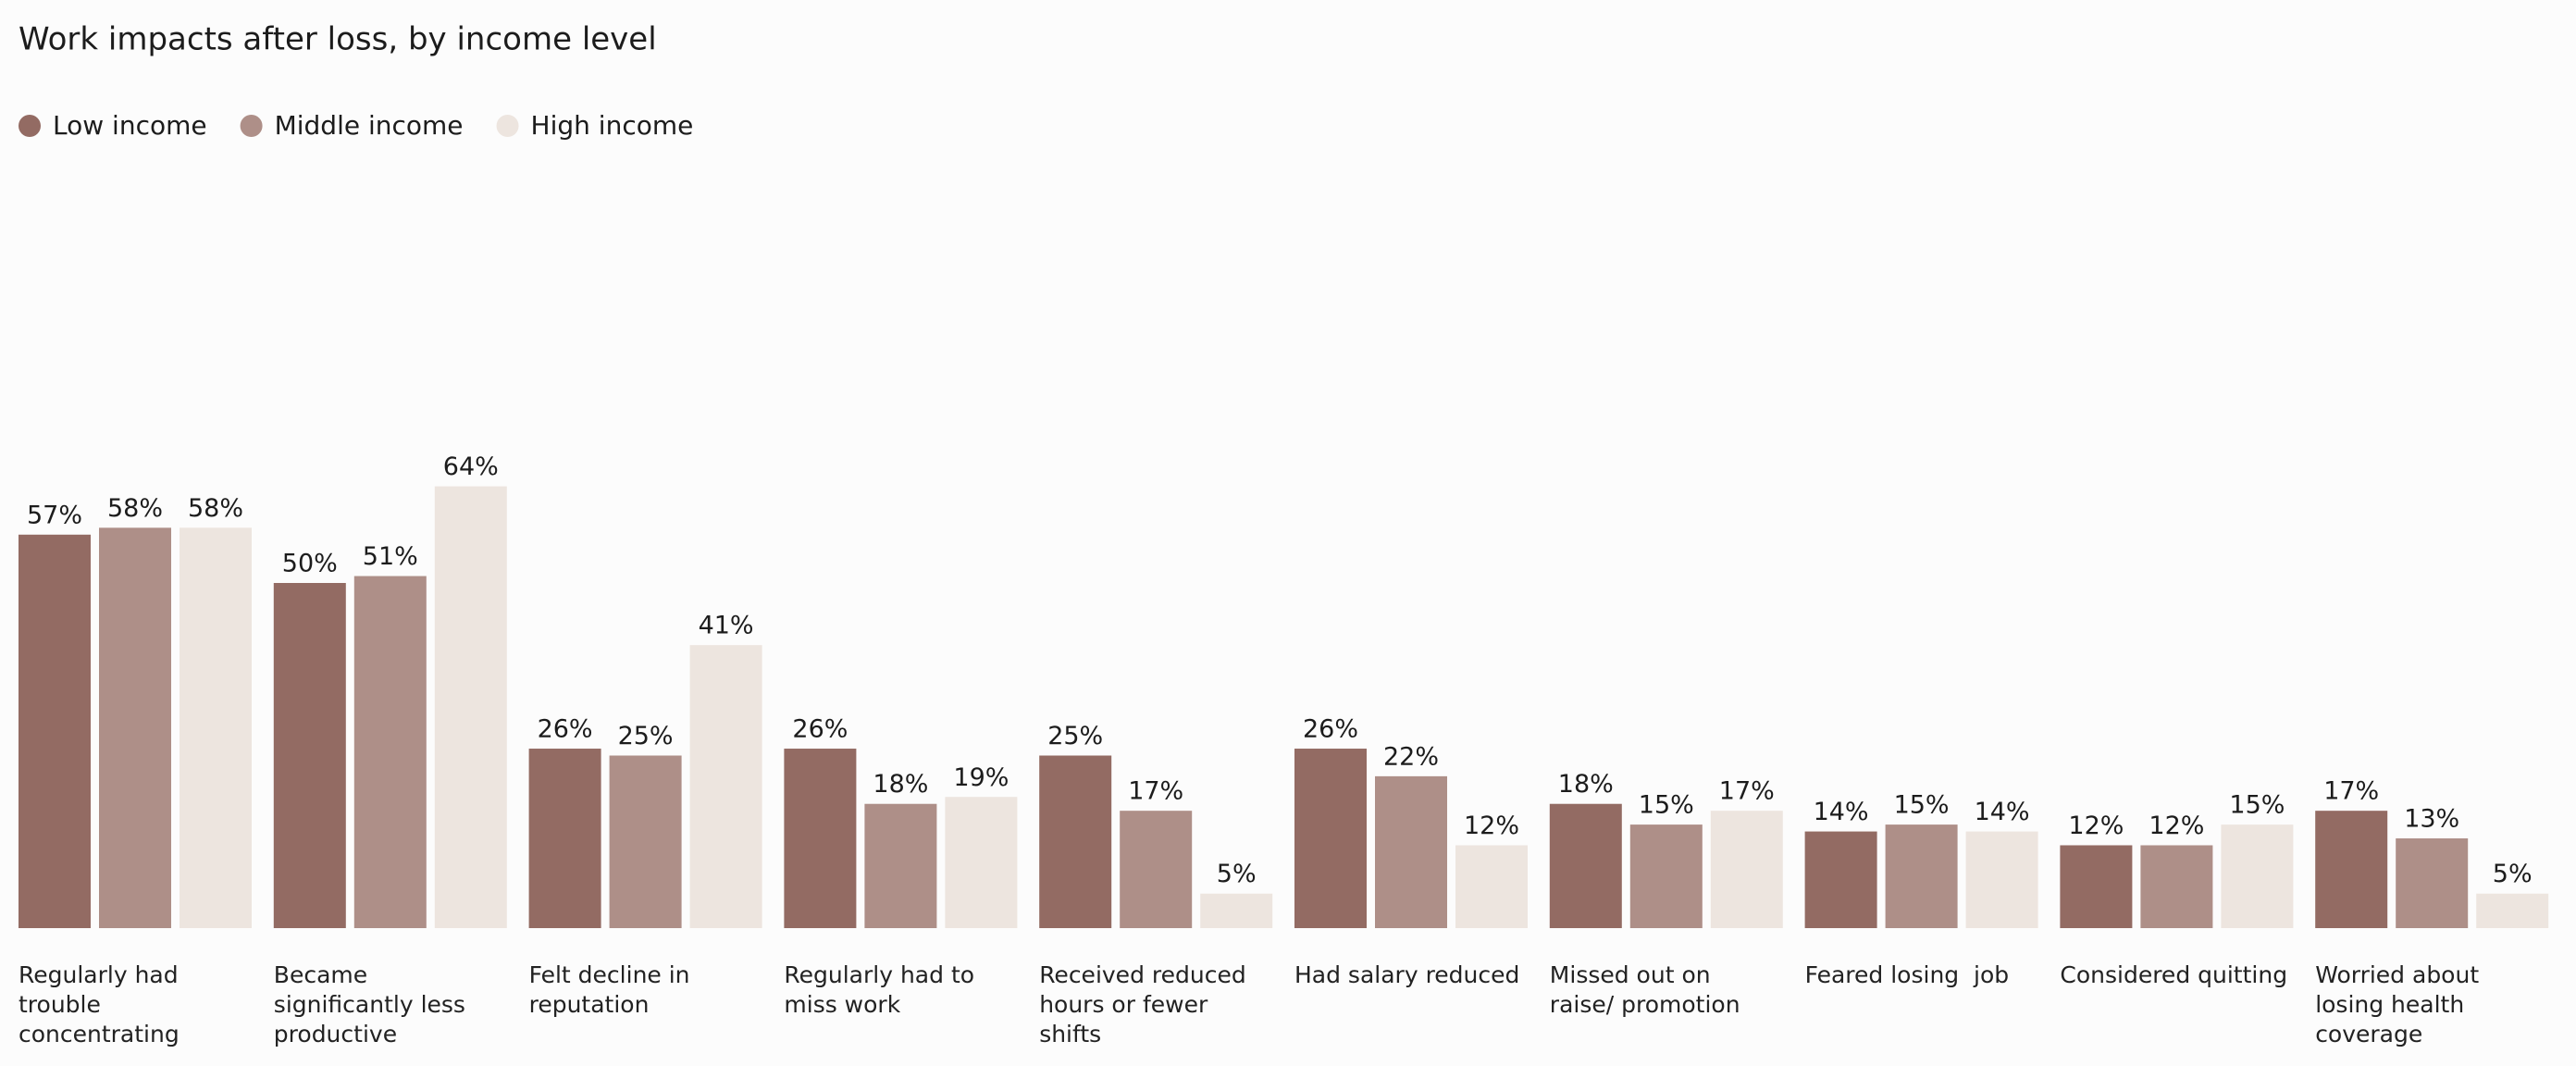 This screenshot has width=2576, height=1066. I want to click on legend-label: Middle income, so click(369, 125).